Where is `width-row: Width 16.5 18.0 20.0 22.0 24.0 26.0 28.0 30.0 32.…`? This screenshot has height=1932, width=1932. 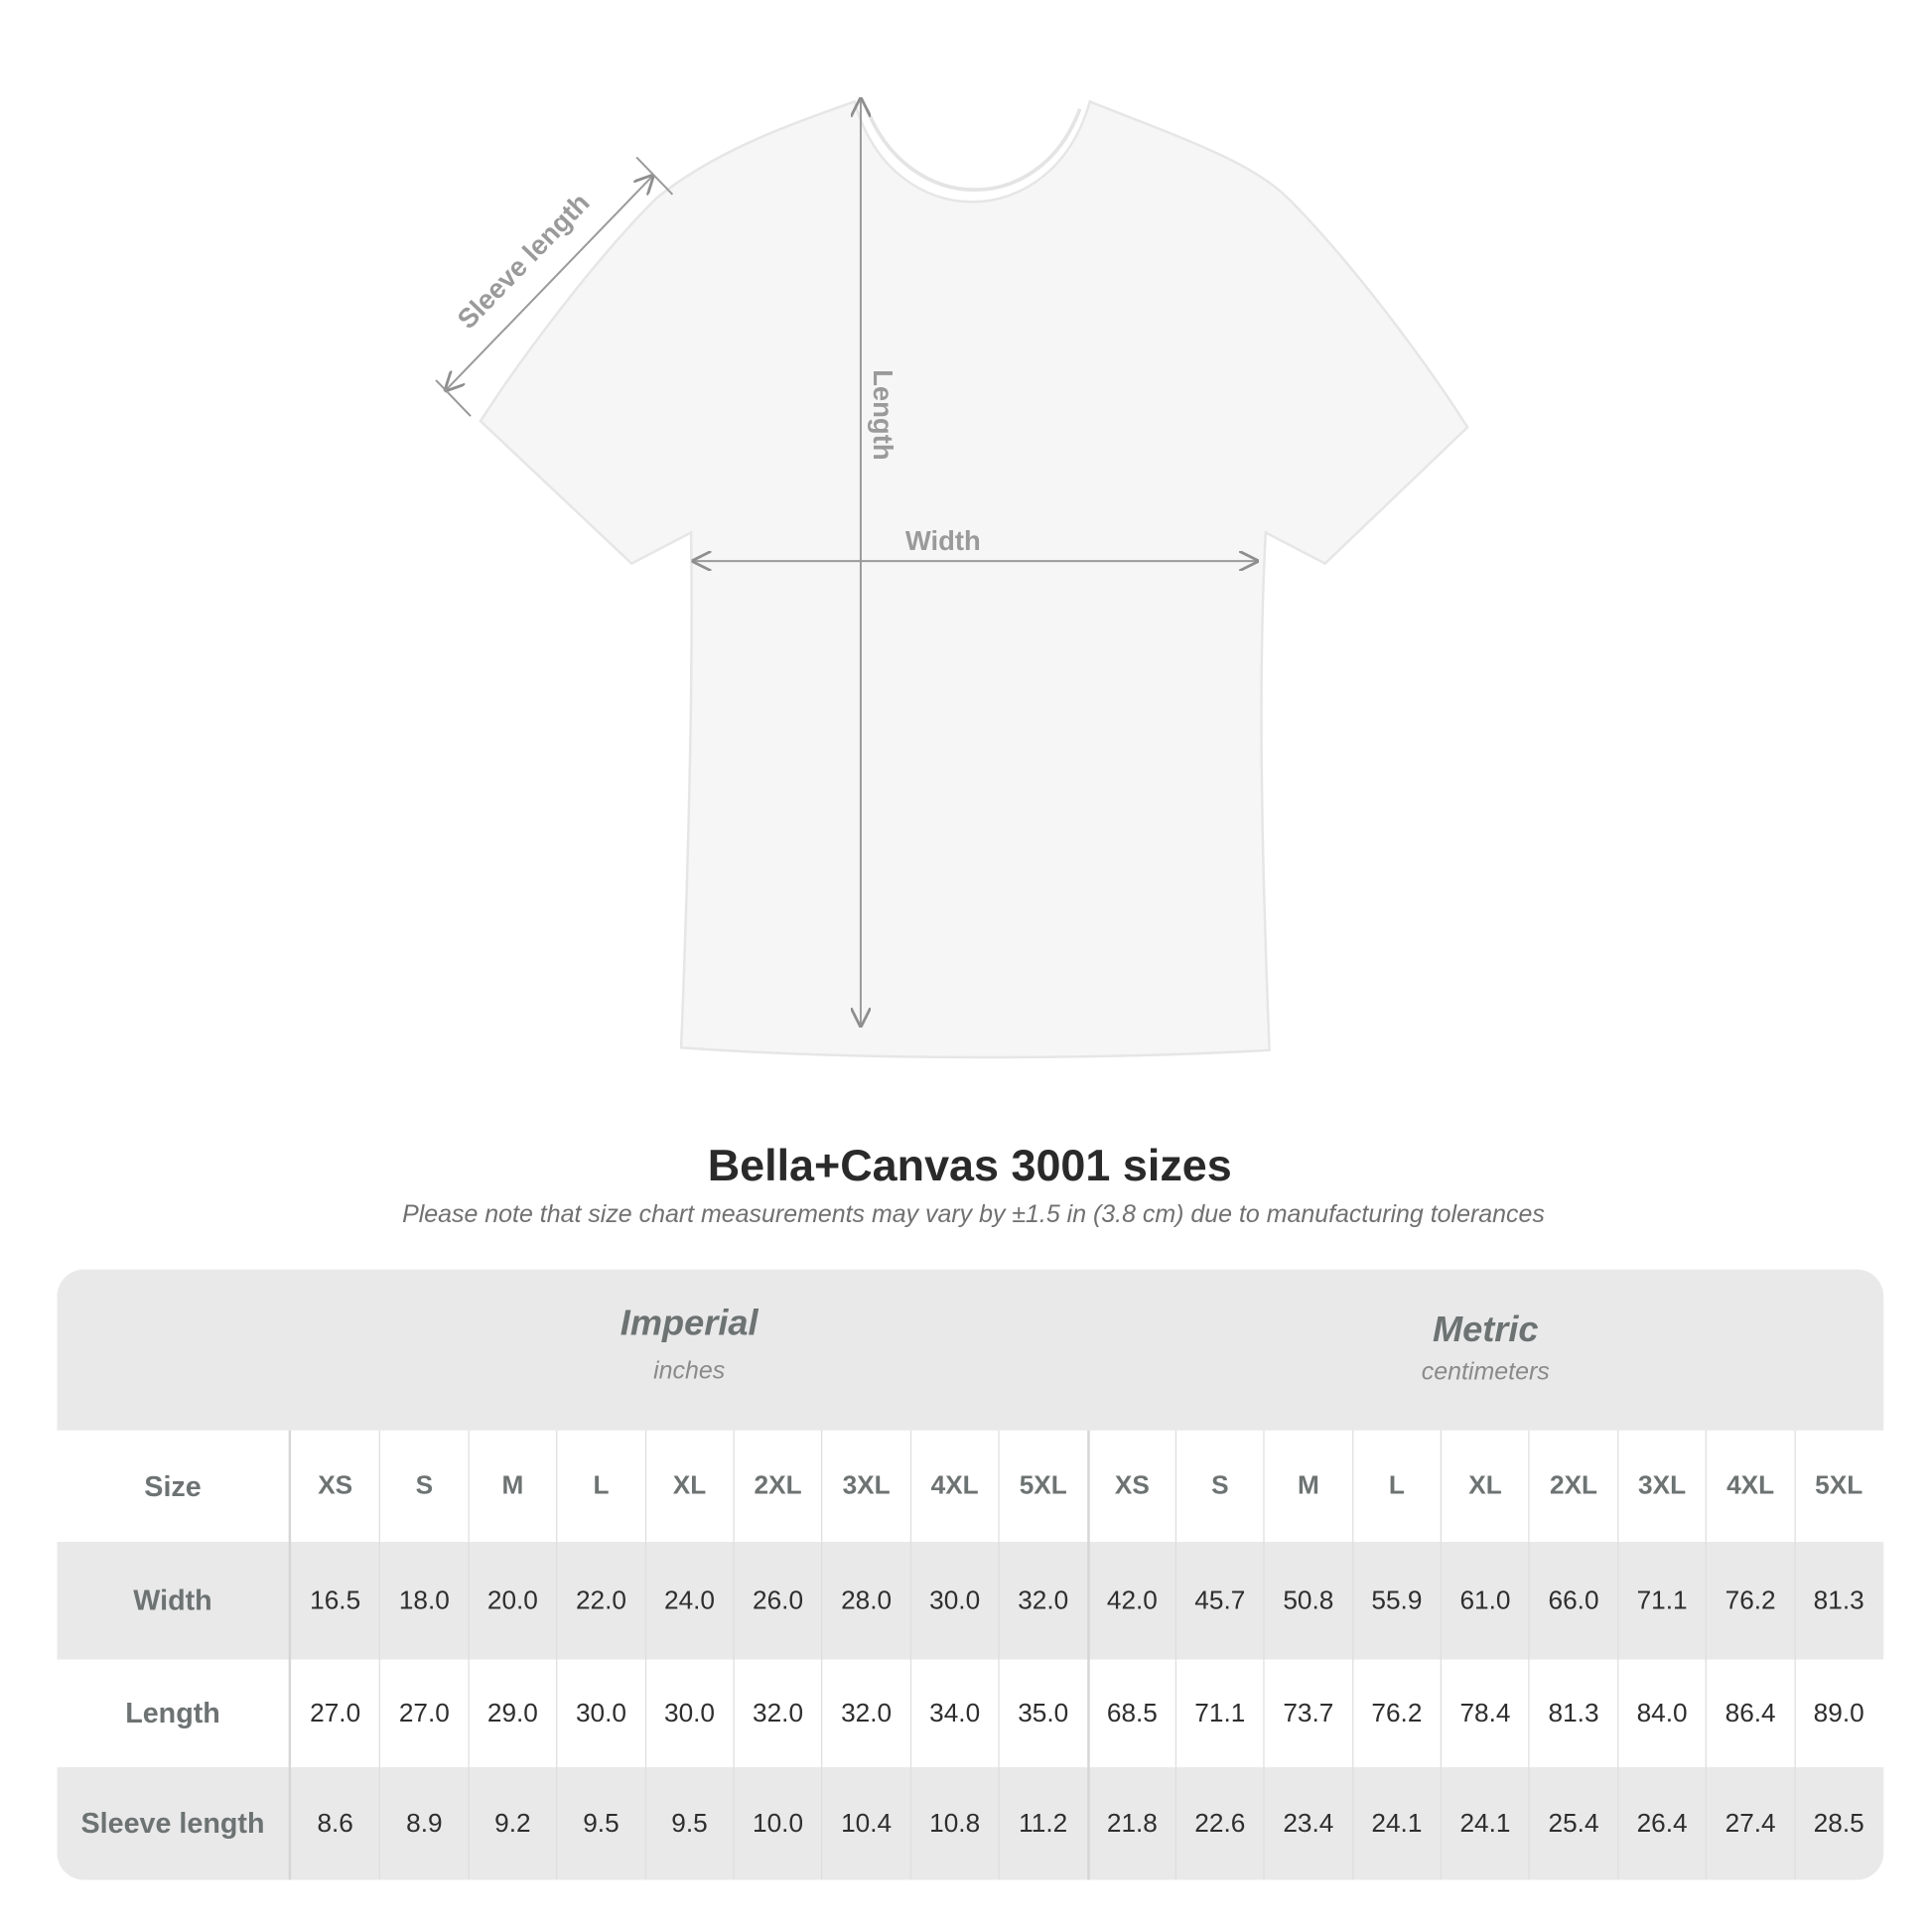 width-row: Width 16.5 18.0 20.0 22.0 24.0 26.0 28.0 30.0 32.… is located at coordinates (971, 1601).